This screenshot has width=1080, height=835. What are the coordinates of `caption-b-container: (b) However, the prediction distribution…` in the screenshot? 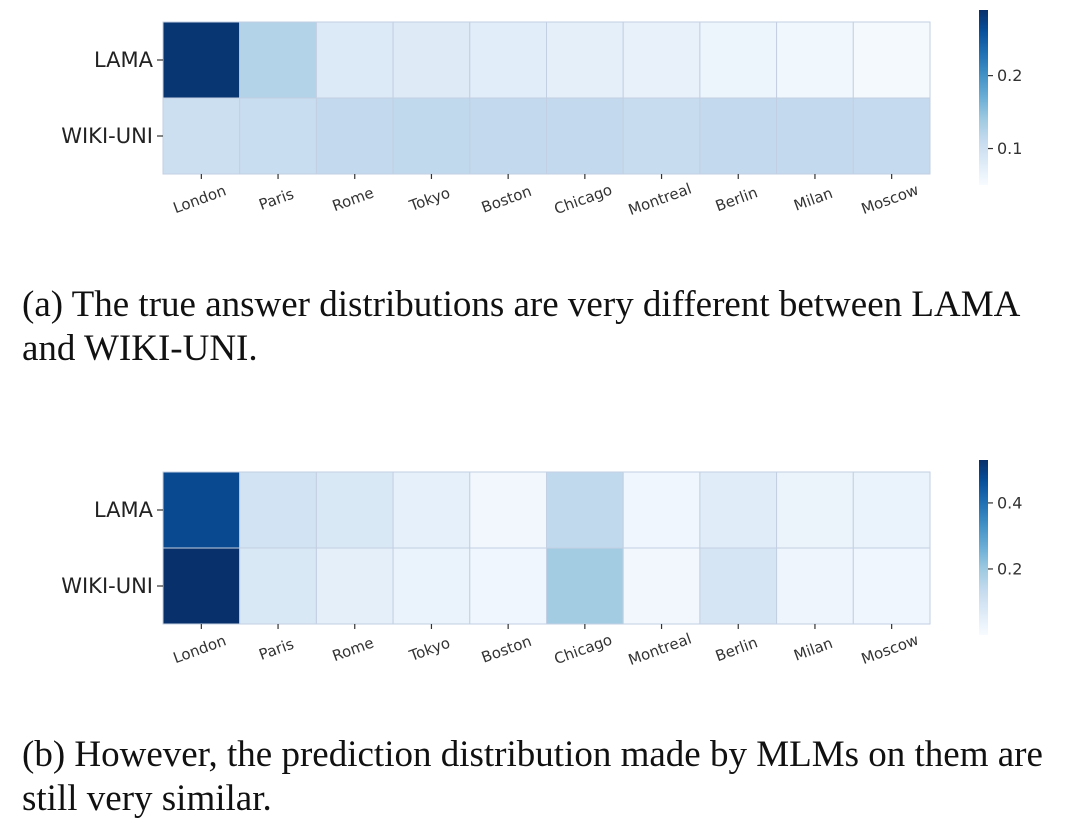 It's located at (532, 777).